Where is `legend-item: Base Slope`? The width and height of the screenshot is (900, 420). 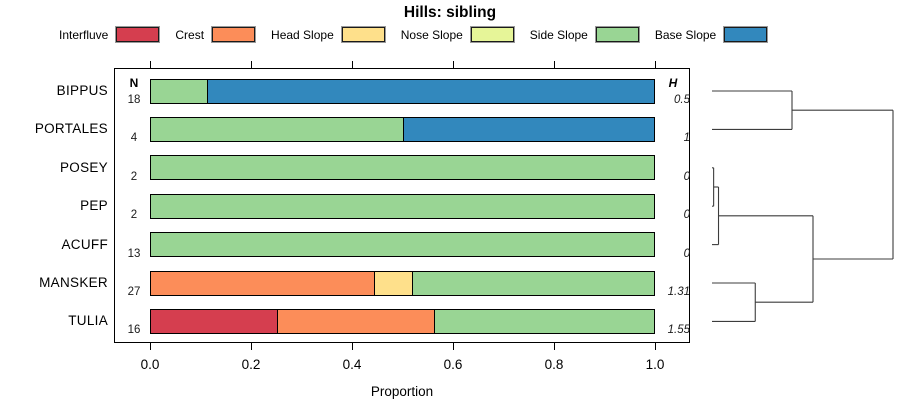
legend-item: Base Slope is located at coordinates (711, 34).